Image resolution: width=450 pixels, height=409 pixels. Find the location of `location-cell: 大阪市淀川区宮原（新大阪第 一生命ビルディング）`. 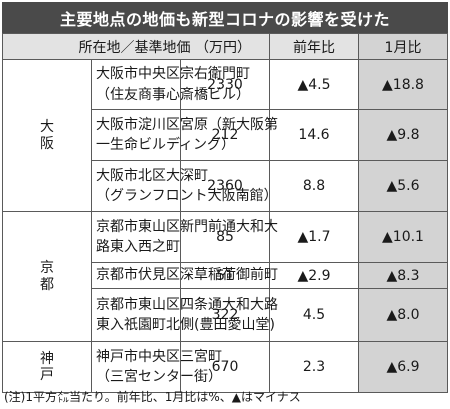

location-cell: 大阪市淀川区宮原（新大阪第 一生命ビルディング） is located at coordinates (184, 135).